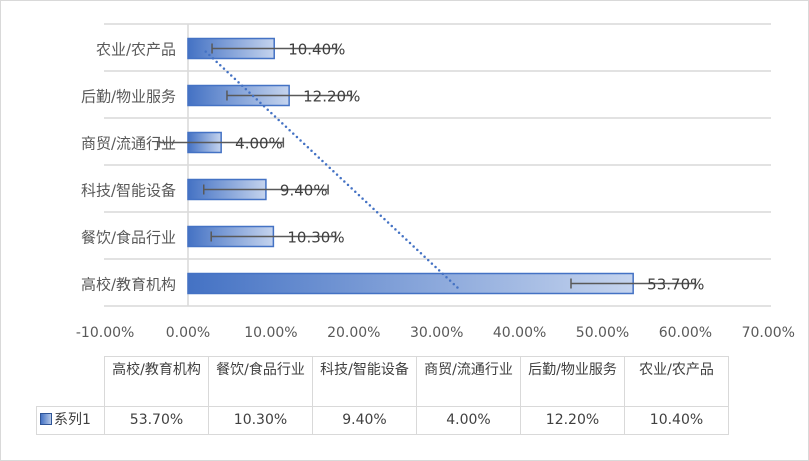  Describe the element at coordinates (270, 333) in the screenshot. I see `x-tick-label: 10.00%` at that location.